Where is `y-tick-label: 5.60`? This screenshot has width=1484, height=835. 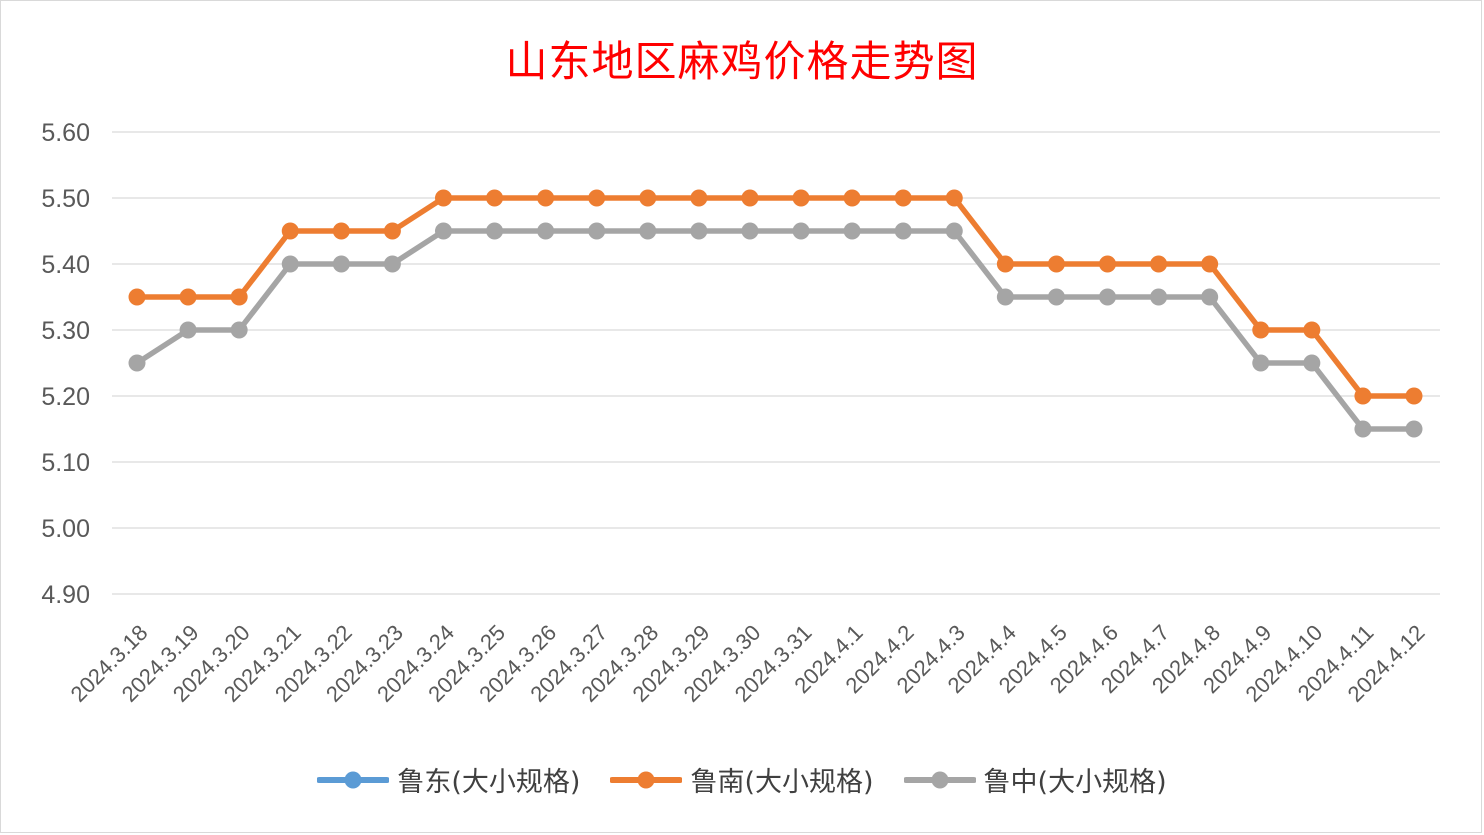
y-tick-label: 5.60 is located at coordinates (65, 133).